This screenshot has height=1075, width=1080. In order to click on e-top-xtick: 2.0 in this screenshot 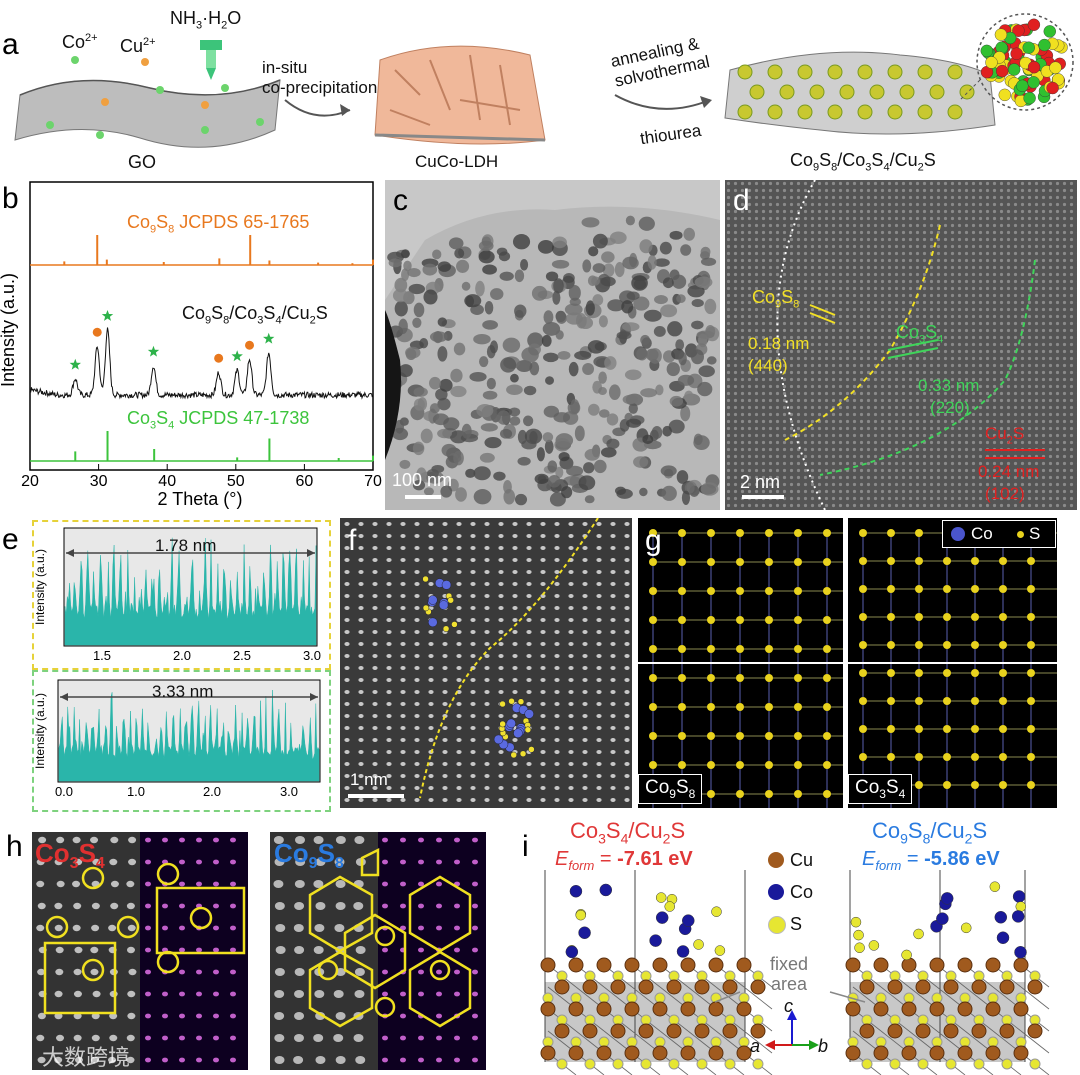, I will do `click(182, 655)`.